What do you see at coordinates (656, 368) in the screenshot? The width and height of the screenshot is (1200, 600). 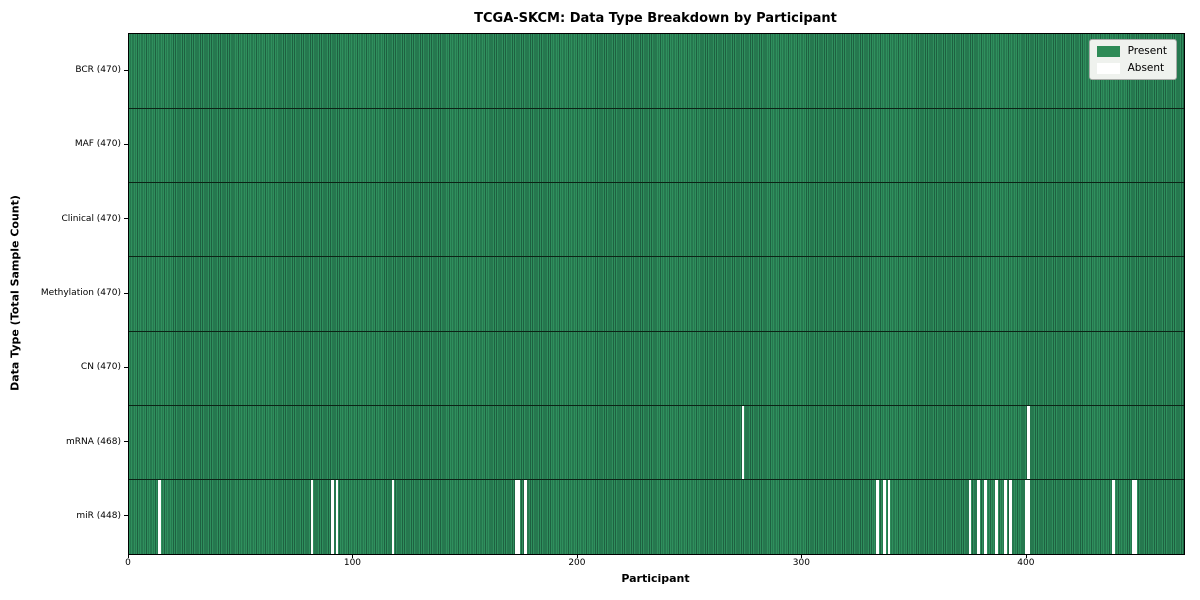 I see `heatmap-row-cn` at bounding box center [656, 368].